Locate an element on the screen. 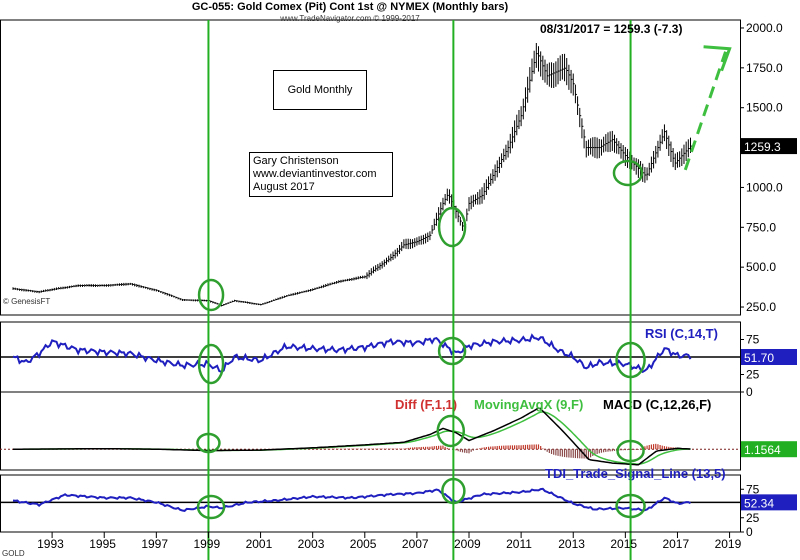 The image size is (800, 560). x-tick-label: 1995 is located at coordinates (102, 544).